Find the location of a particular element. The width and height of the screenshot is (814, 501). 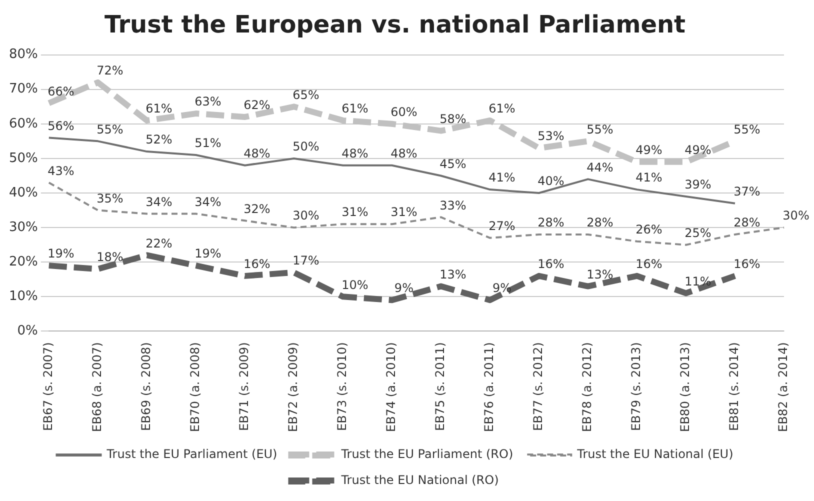

x-tick-label: EB73 (s. 2010) is located at coordinates (342, 386).